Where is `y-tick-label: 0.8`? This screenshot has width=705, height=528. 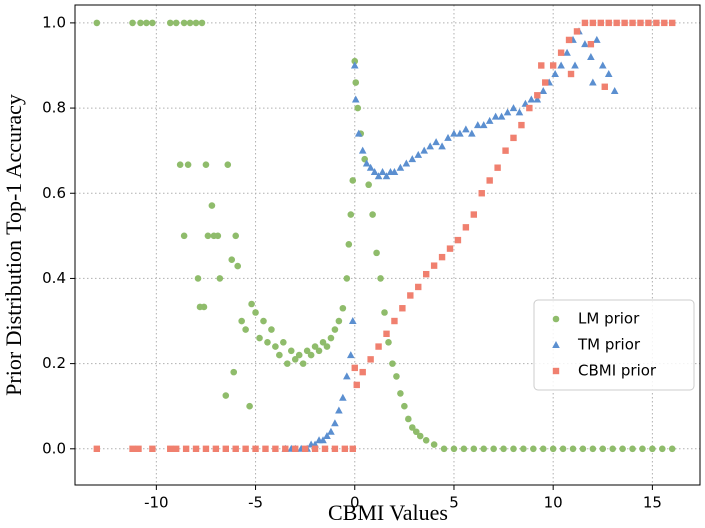
y-tick-label: 0.8 is located at coordinates (54, 108).